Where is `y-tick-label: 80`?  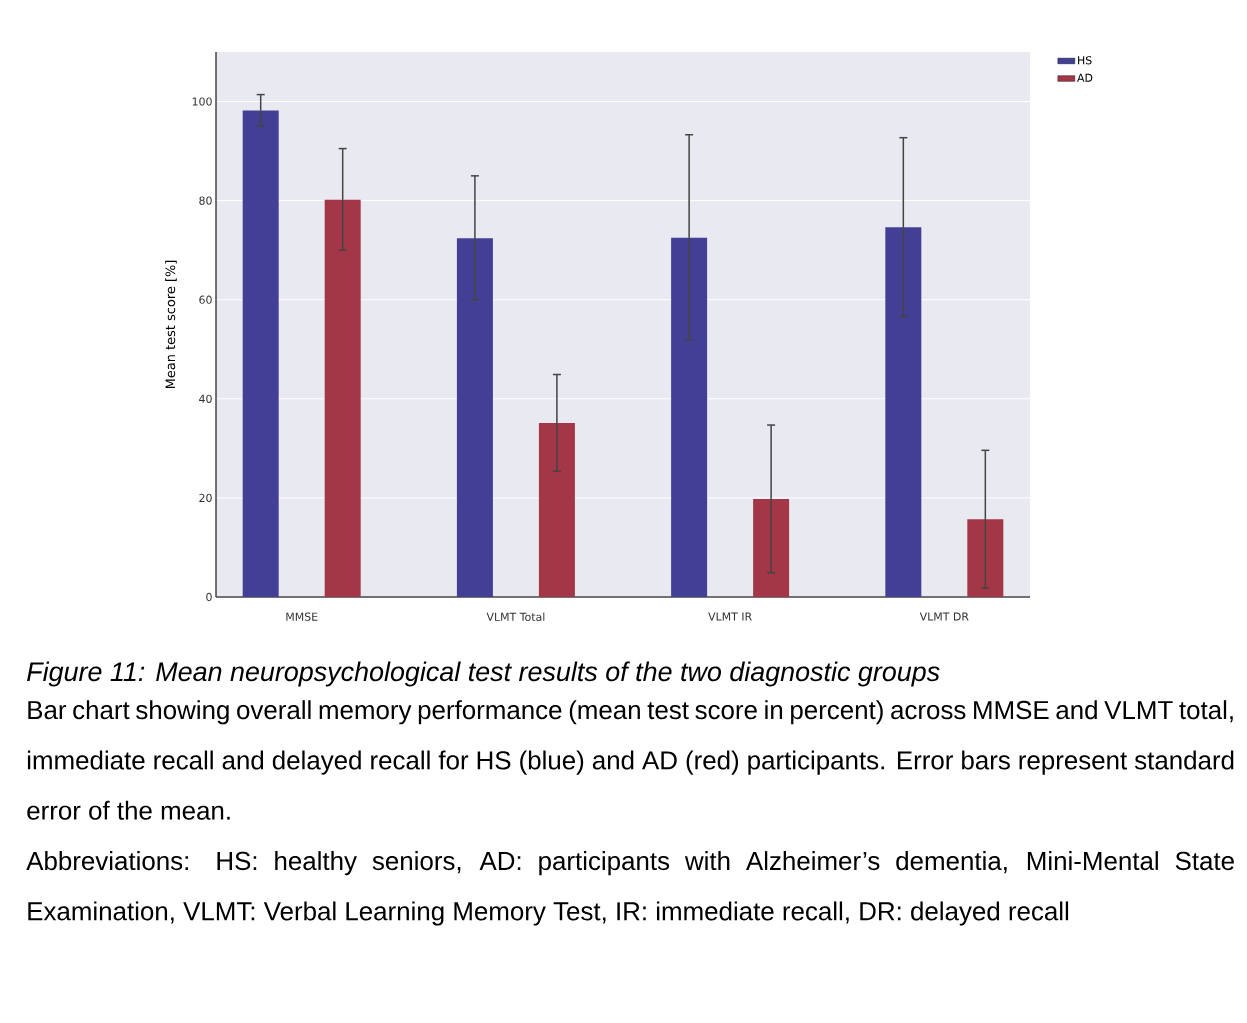
y-tick-label: 80 is located at coordinates (205, 200).